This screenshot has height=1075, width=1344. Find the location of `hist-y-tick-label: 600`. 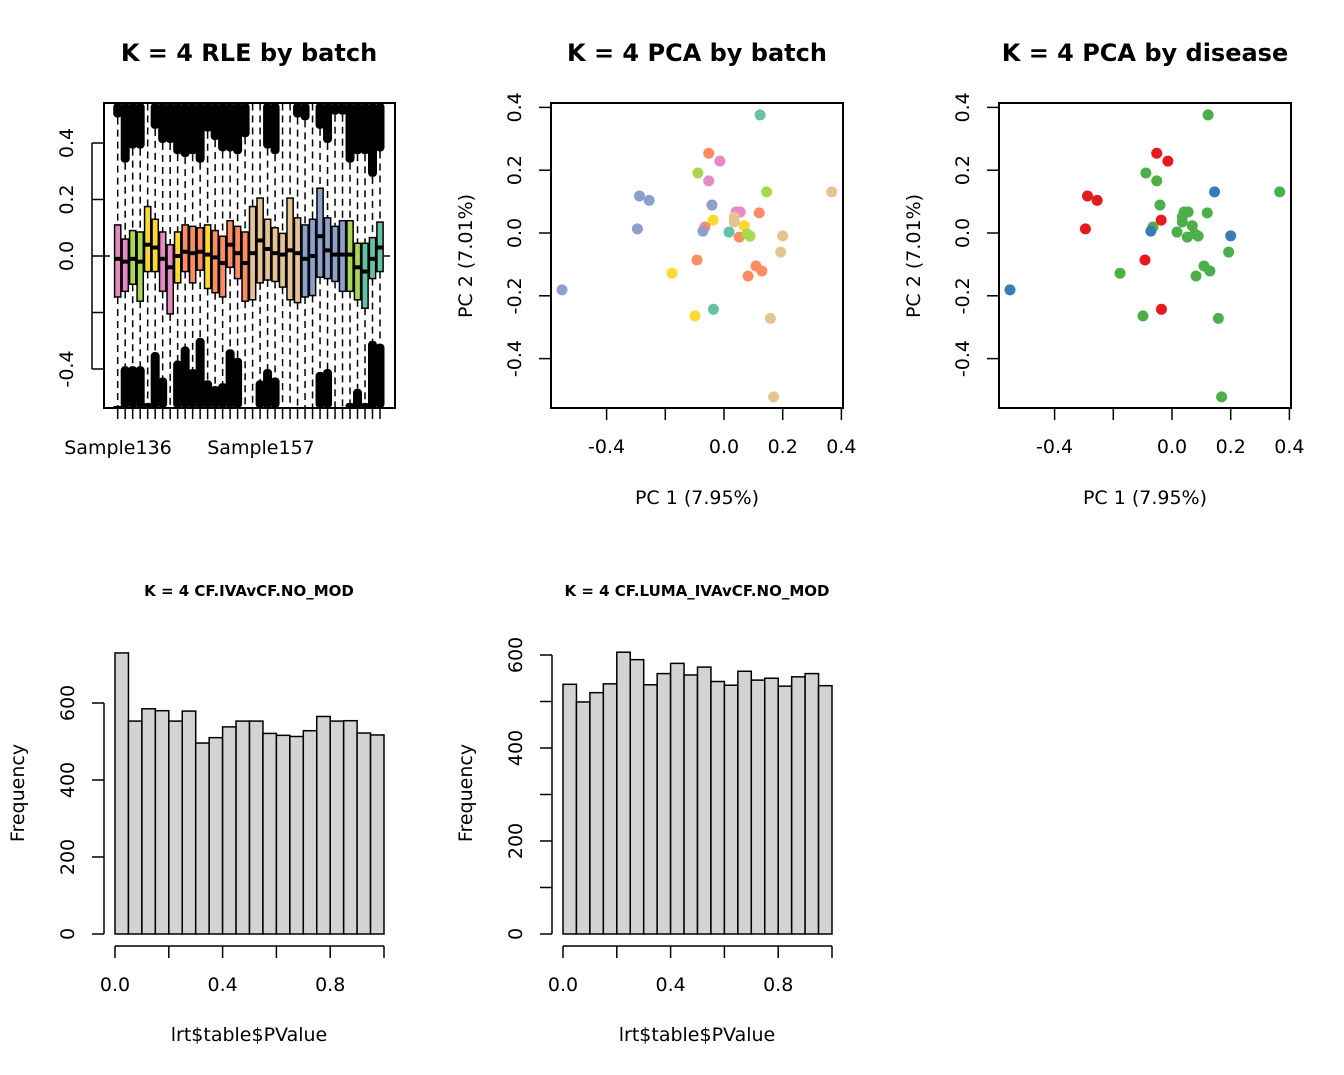

hist-y-tick-label: 600 is located at coordinates (516, 655).